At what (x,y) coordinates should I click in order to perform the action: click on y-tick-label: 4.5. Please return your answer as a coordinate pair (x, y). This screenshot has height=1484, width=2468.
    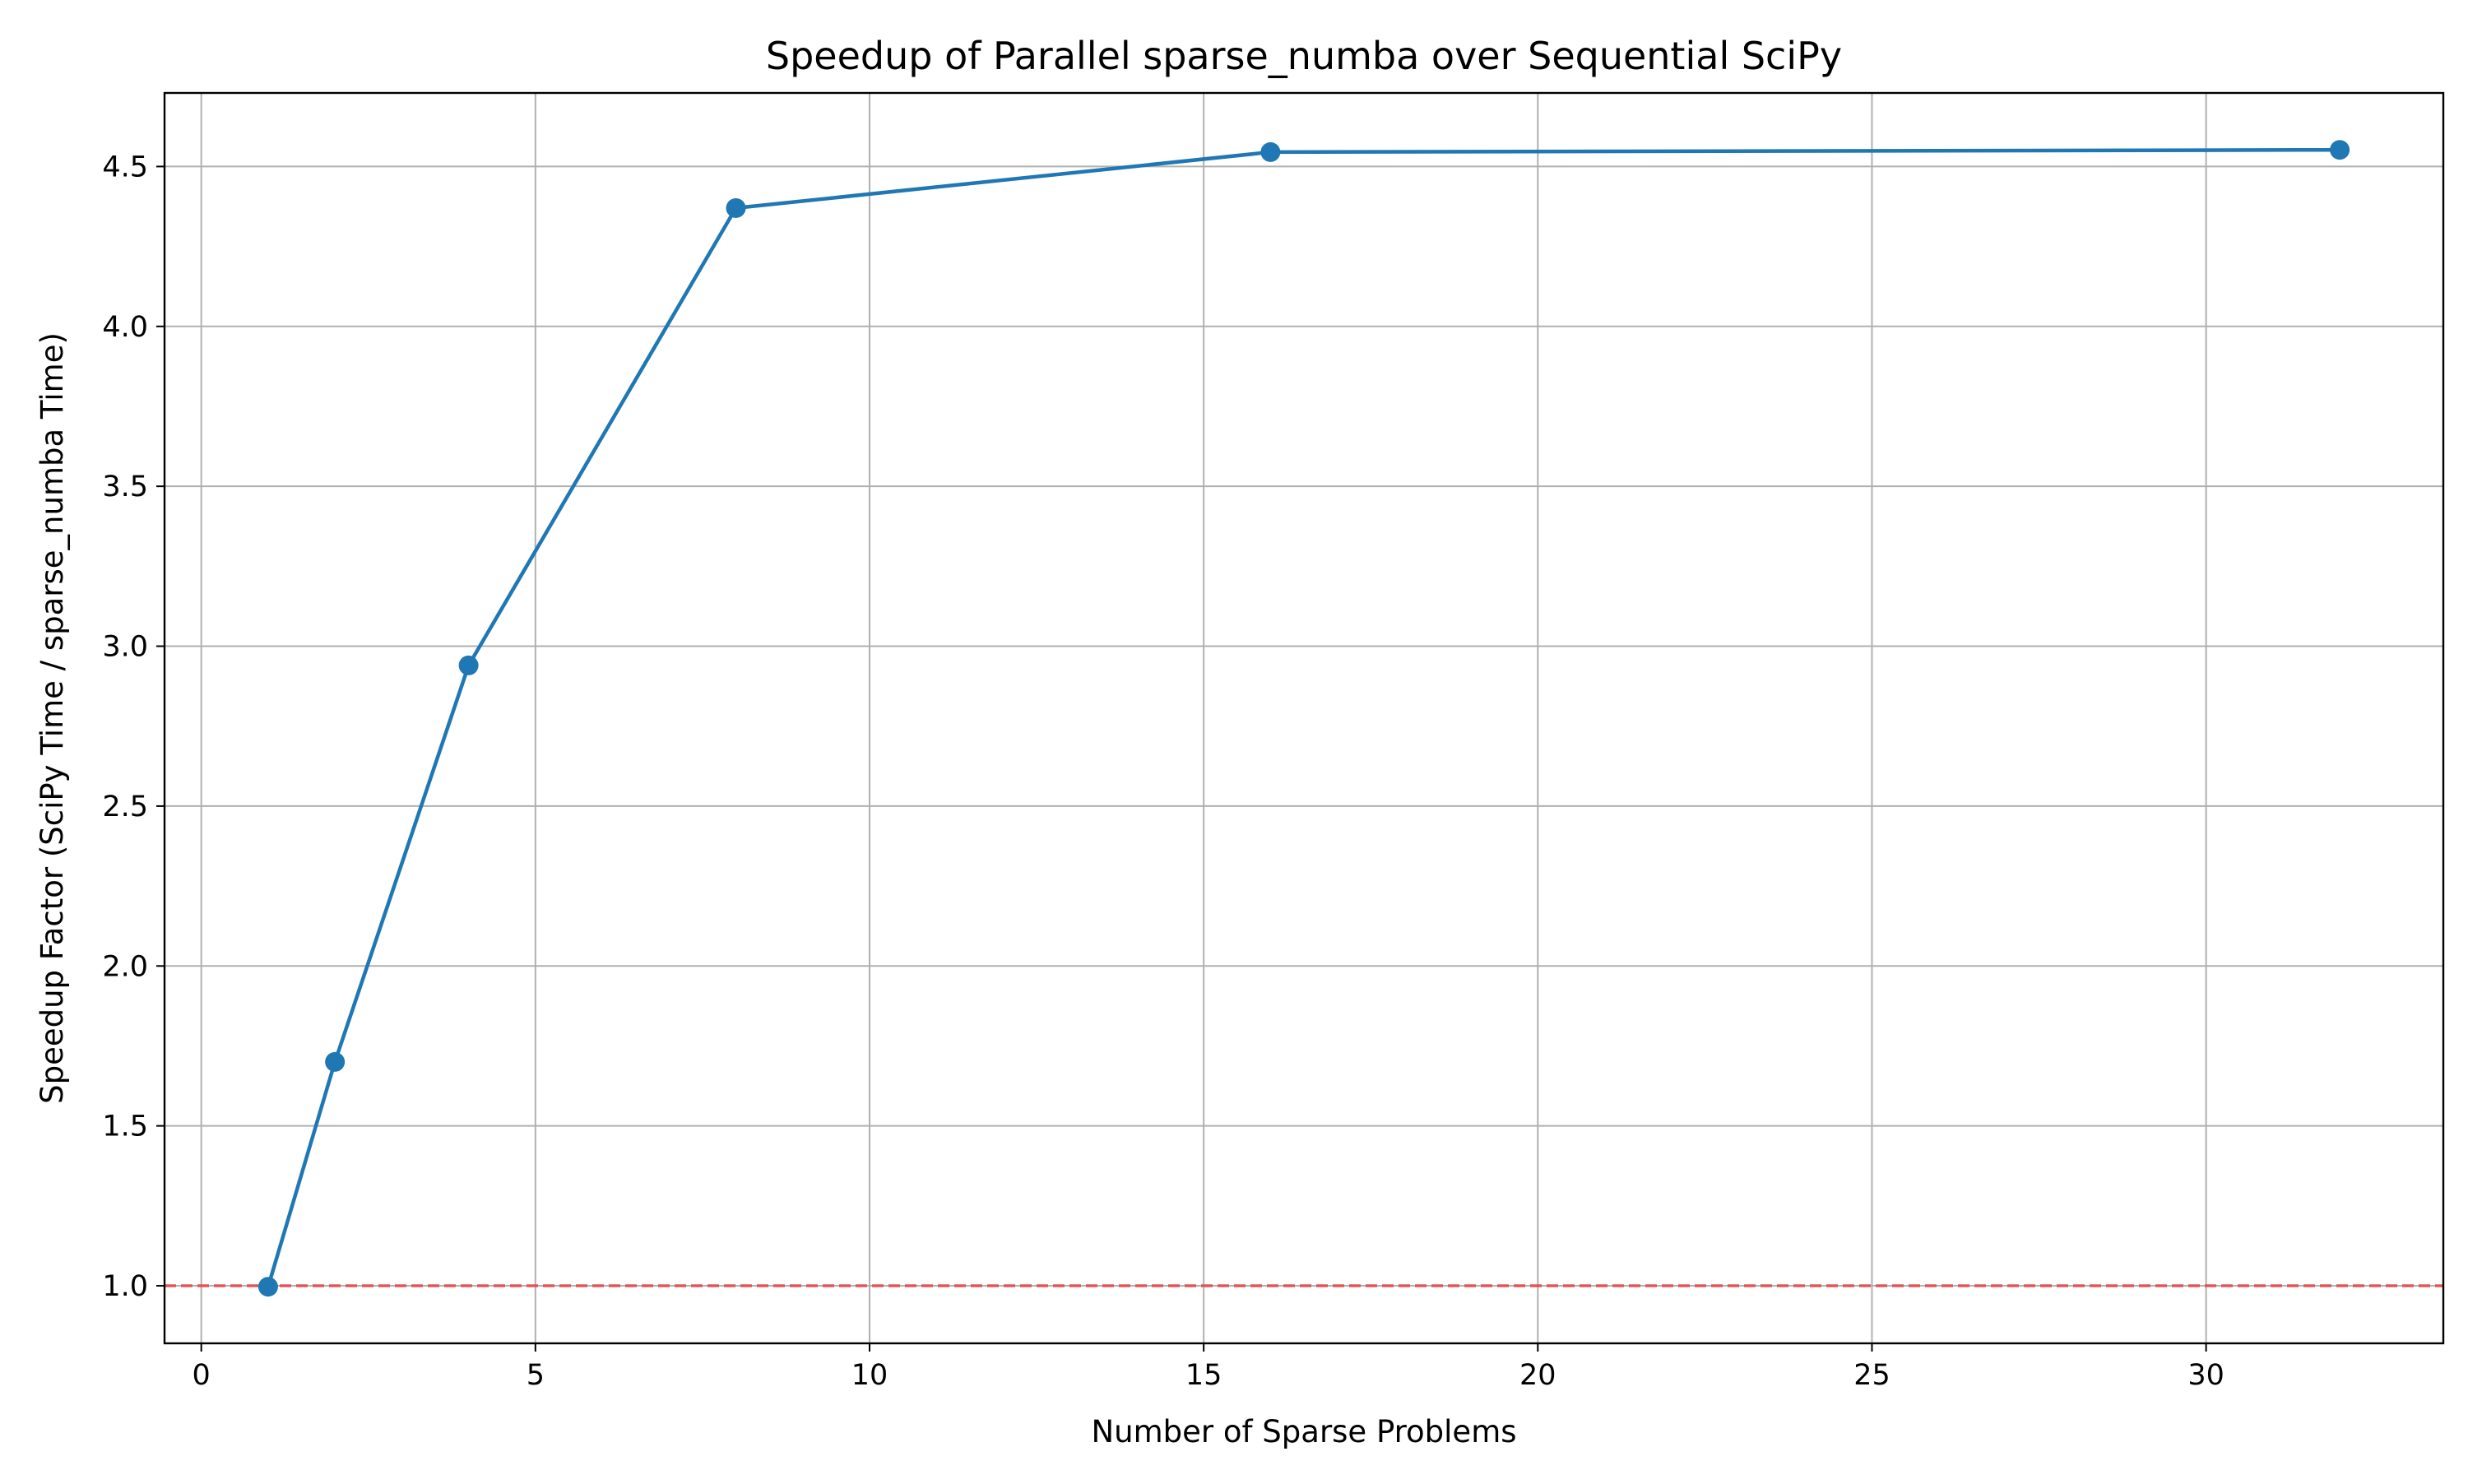
    Looking at the image, I should click on (125, 167).